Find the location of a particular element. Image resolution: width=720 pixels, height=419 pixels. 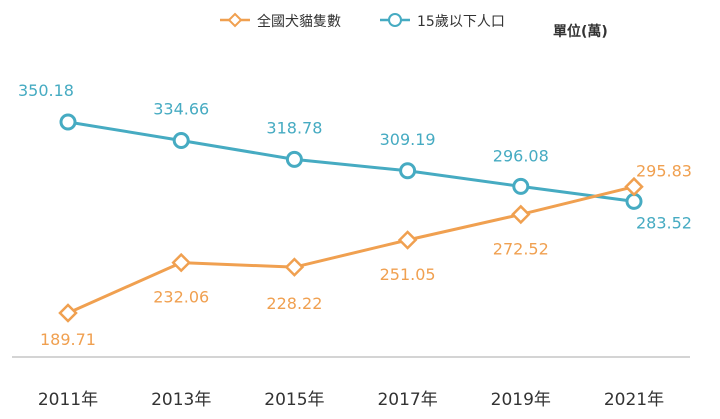

data-label: 296.08 is located at coordinates (521, 155).